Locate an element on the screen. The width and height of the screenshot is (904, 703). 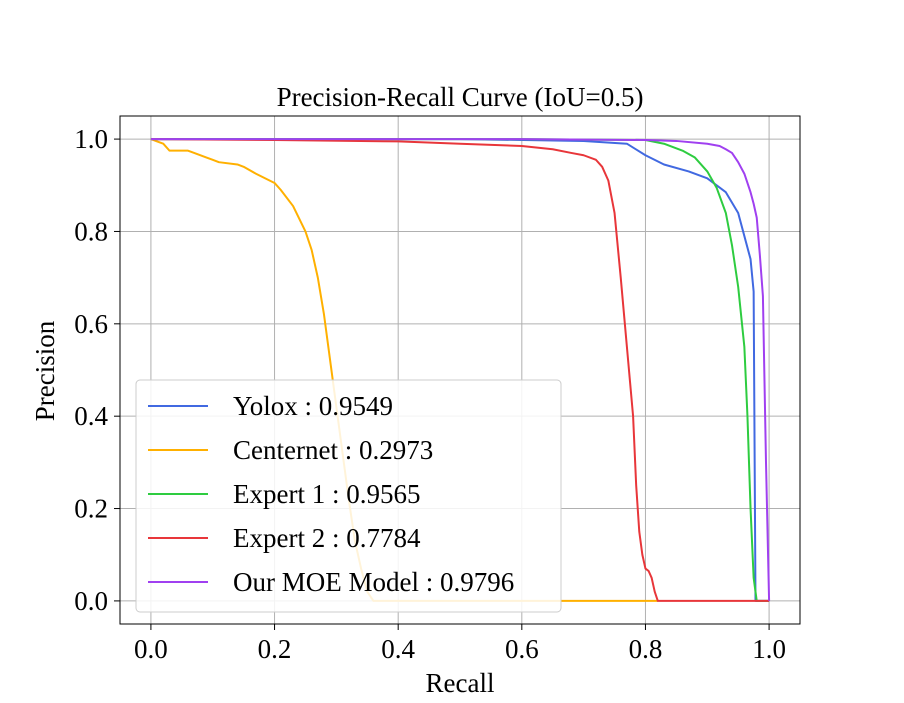
x-tick-label: 0.6 is located at coordinates (522, 649).